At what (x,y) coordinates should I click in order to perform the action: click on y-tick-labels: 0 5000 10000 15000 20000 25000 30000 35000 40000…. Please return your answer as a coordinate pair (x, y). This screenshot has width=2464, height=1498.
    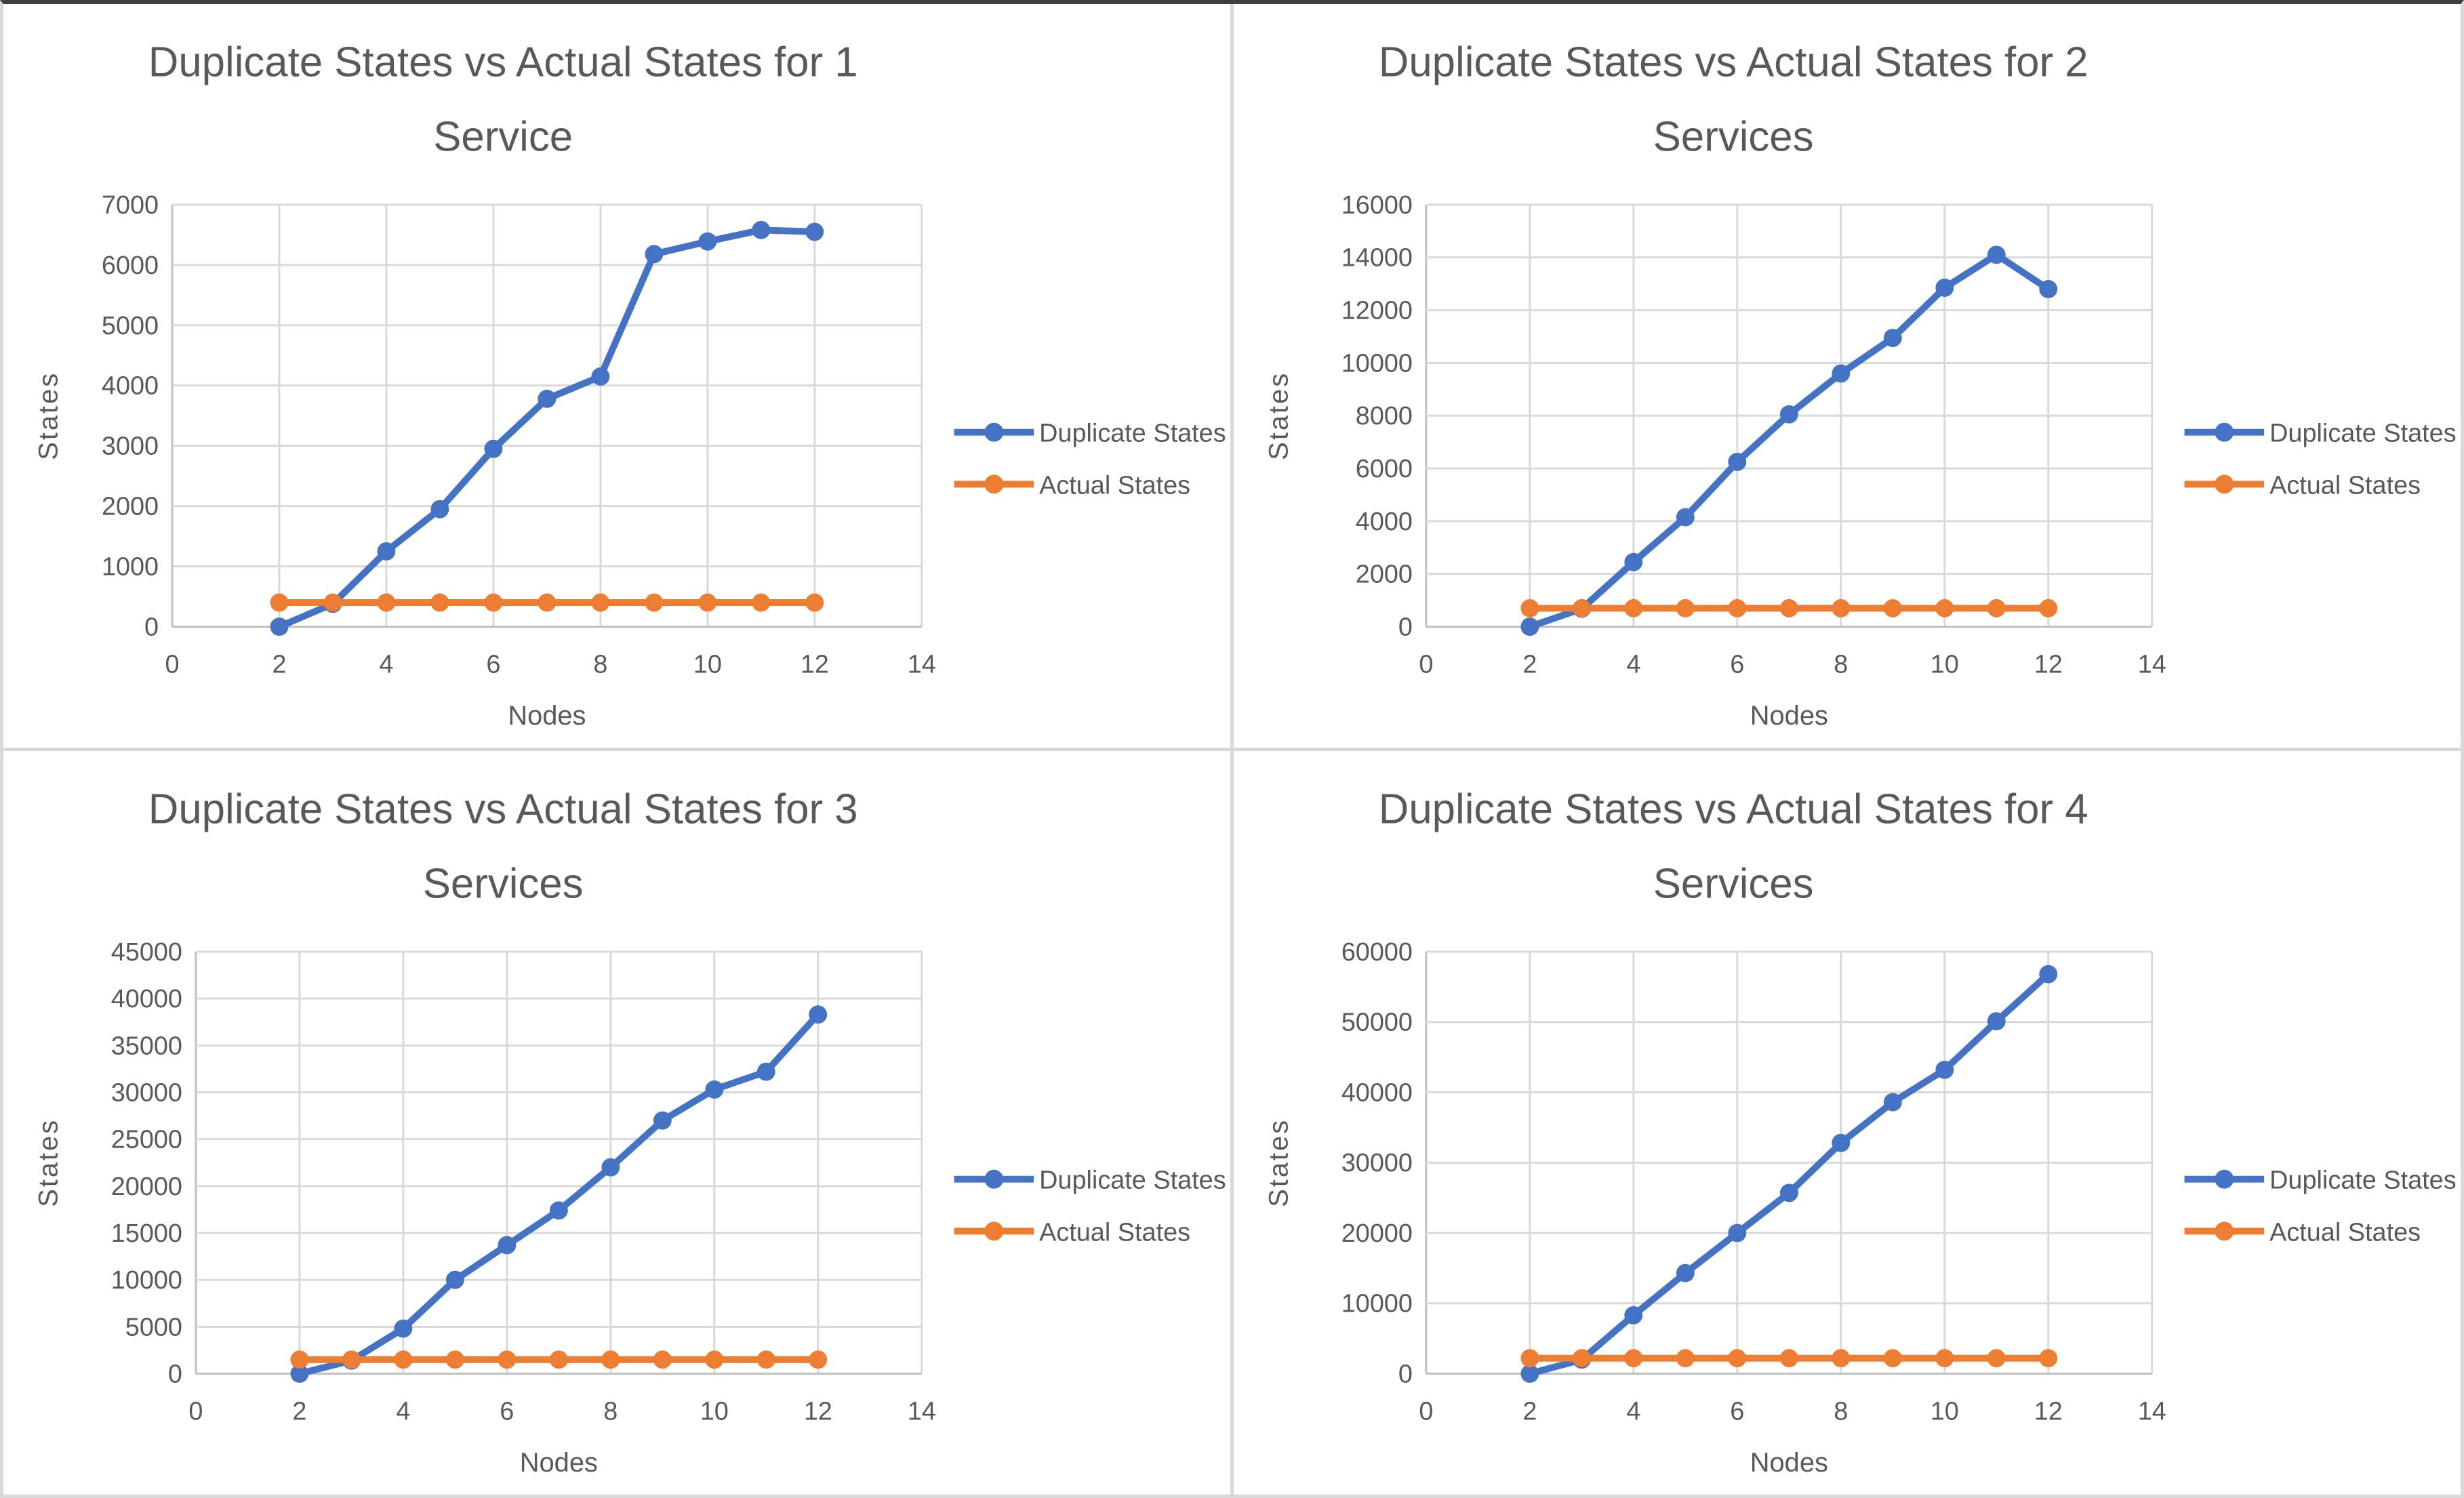
    Looking at the image, I should click on (146, 1163).